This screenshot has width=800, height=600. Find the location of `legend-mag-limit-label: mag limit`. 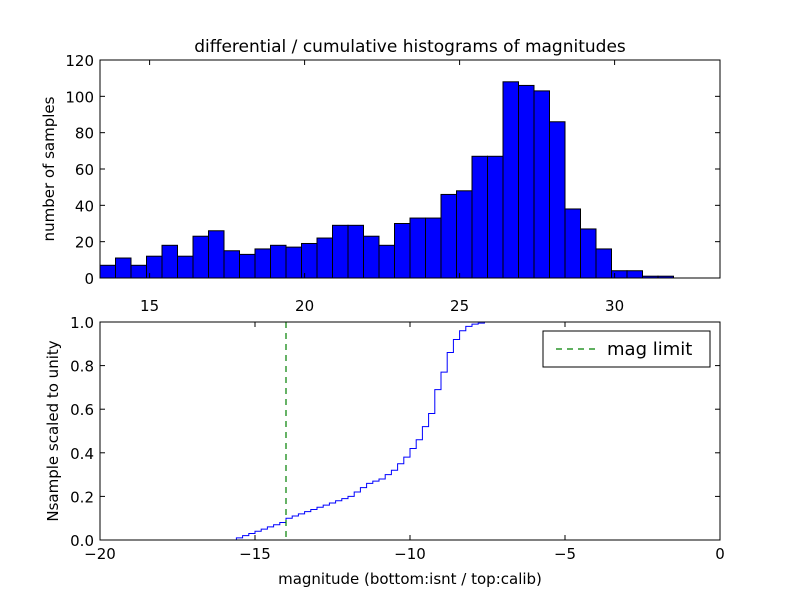

legend-mag-limit-label: mag limit is located at coordinates (649, 349).